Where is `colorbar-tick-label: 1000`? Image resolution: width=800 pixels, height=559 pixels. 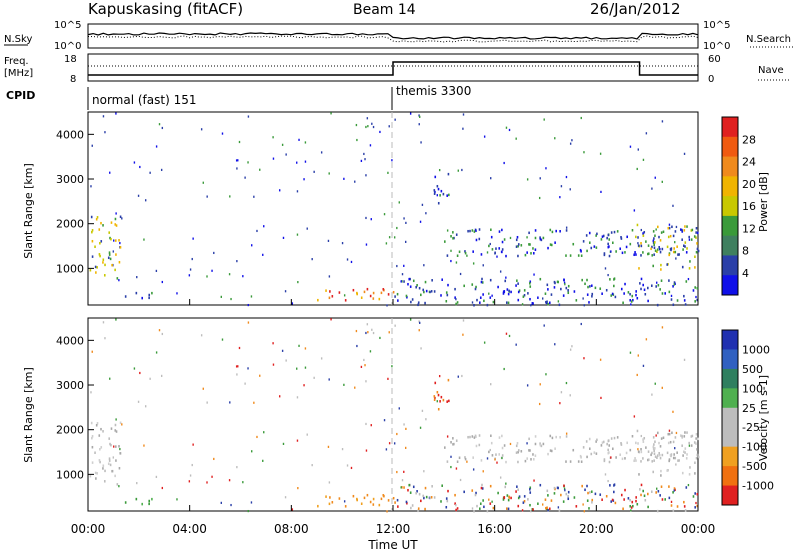 colorbar-tick-label: 1000 is located at coordinates (756, 349).